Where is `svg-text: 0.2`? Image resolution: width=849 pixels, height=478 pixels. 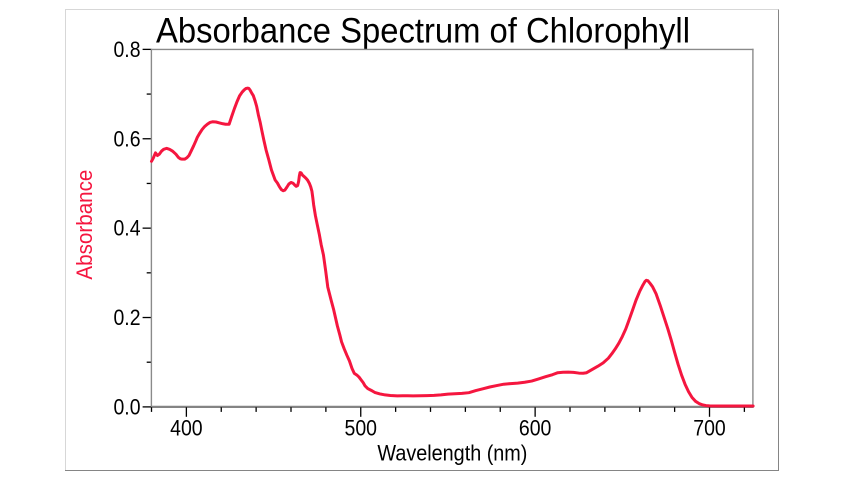 svg-text: 0.2 is located at coordinates (127, 317).